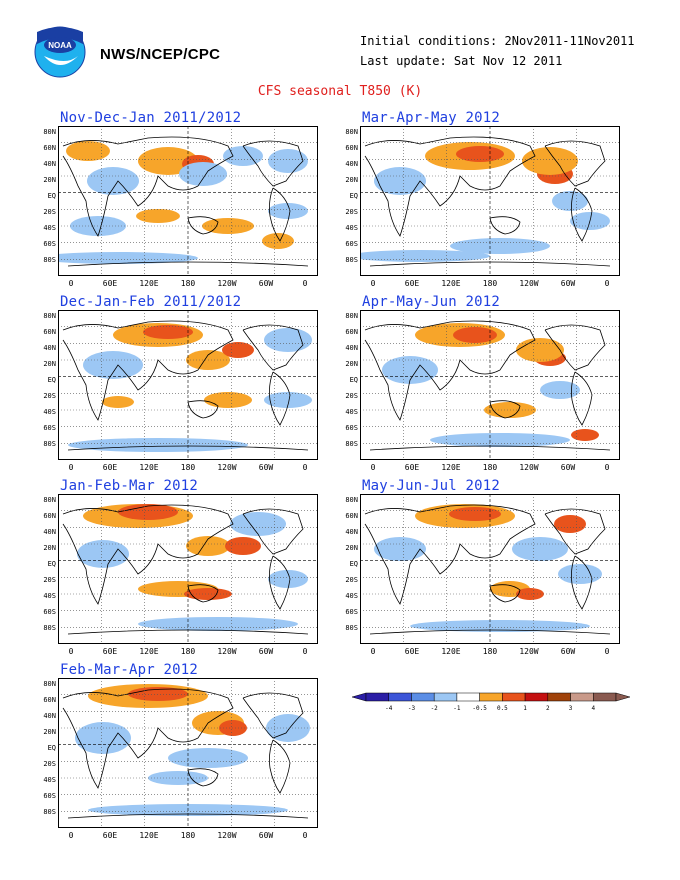 This screenshot has width=680, height=880. What do you see at coordinates (461, 61) in the screenshot?
I see `last-update: Last update: Sat Nov 12 2011` at bounding box center [461, 61].